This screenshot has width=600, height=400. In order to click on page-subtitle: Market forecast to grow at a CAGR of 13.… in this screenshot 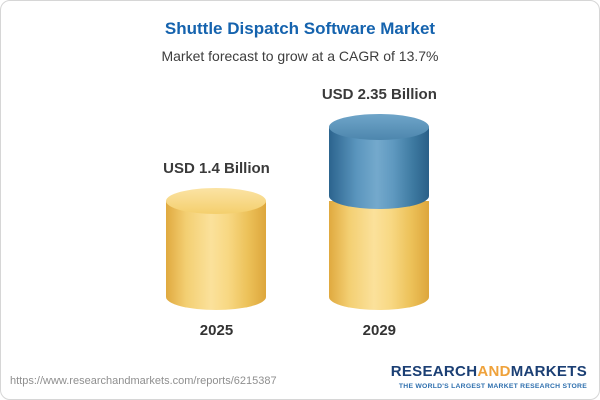, I will do `click(300, 56)`.